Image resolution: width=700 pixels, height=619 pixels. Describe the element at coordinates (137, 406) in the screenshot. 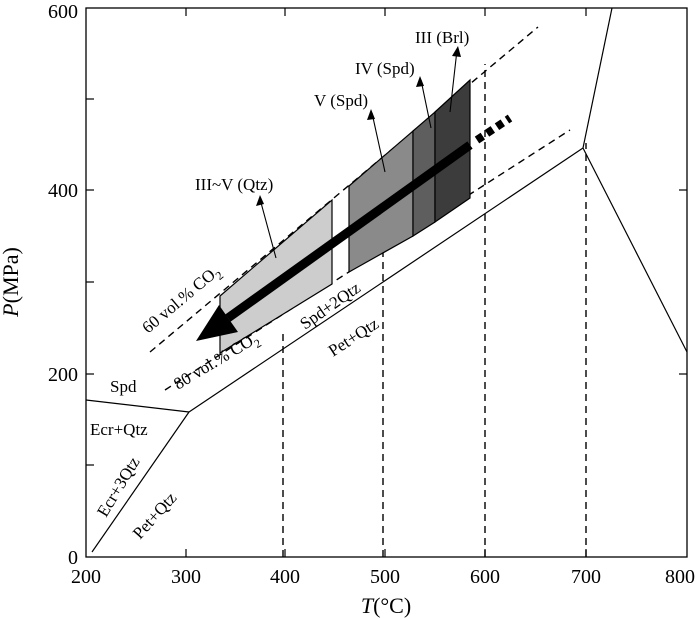

I see `spd-ecr-boundary` at that location.